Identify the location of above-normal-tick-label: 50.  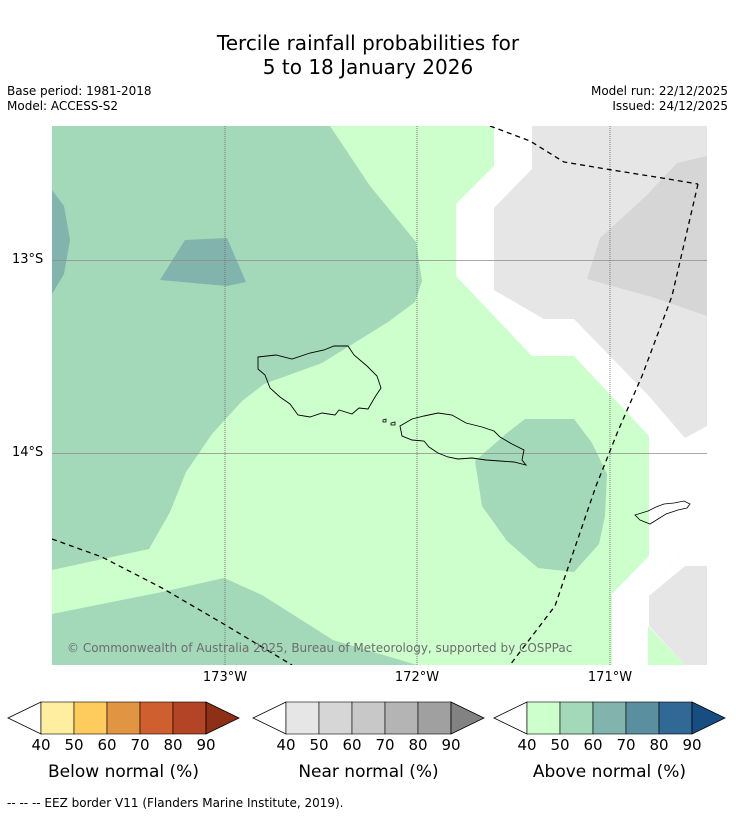
(560, 745).